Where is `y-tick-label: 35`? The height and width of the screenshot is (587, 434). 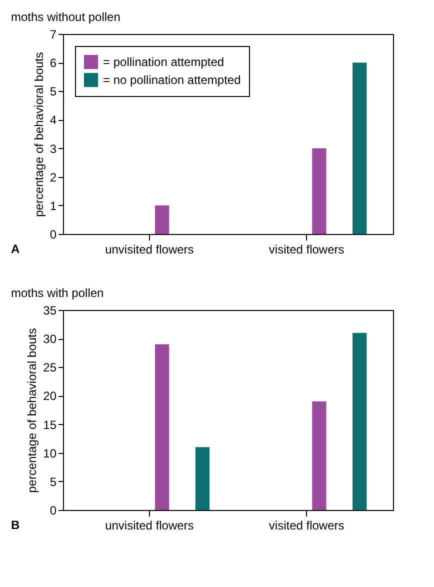
y-tick-label: 35 is located at coordinates (50, 311).